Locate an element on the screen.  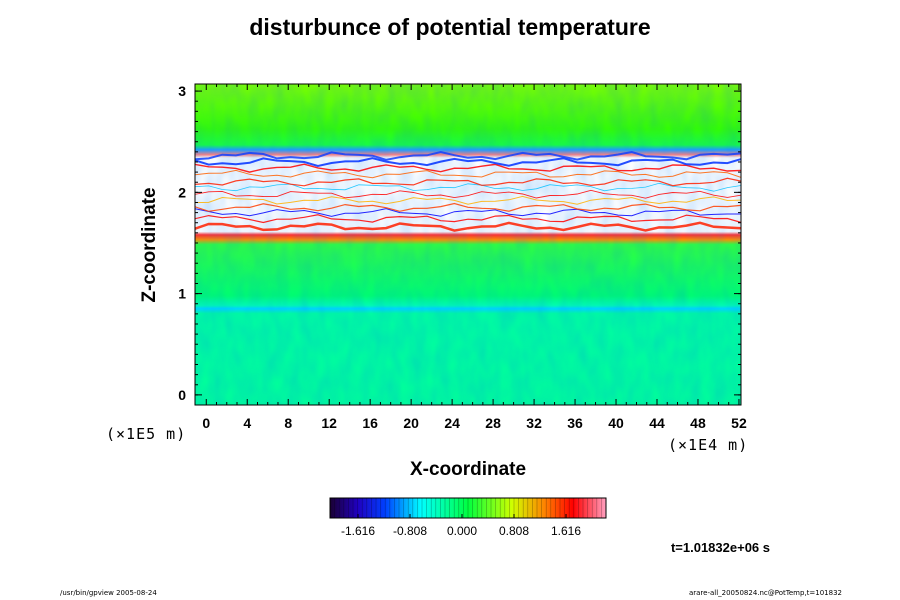
footer-left: /usr/bin/gpview 2005-08-24 is located at coordinates (108, 593).